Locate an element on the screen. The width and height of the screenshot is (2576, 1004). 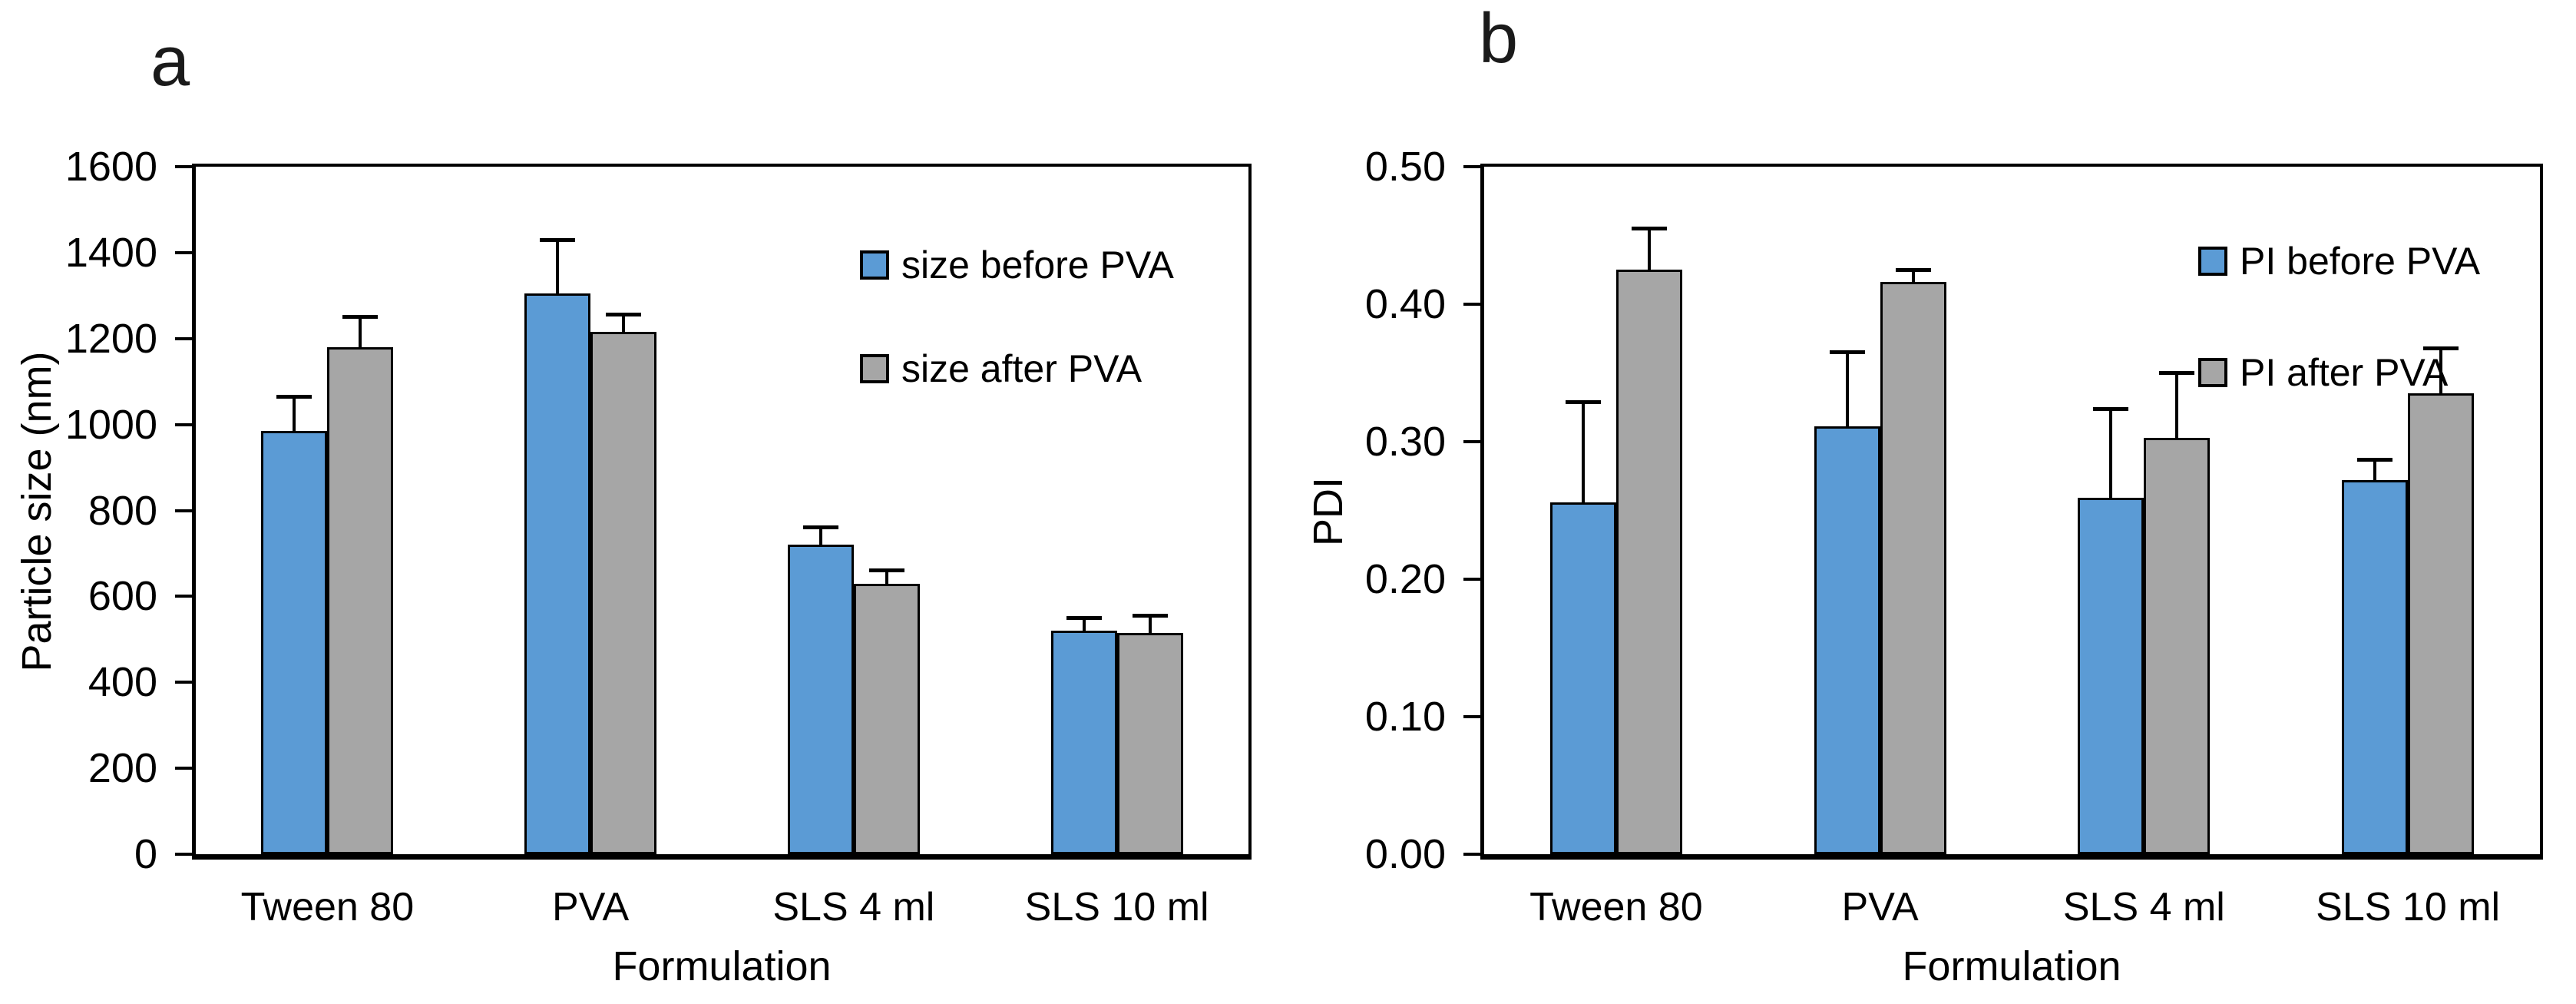
panel-b-letter: b is located at coordinates (1499, 39).